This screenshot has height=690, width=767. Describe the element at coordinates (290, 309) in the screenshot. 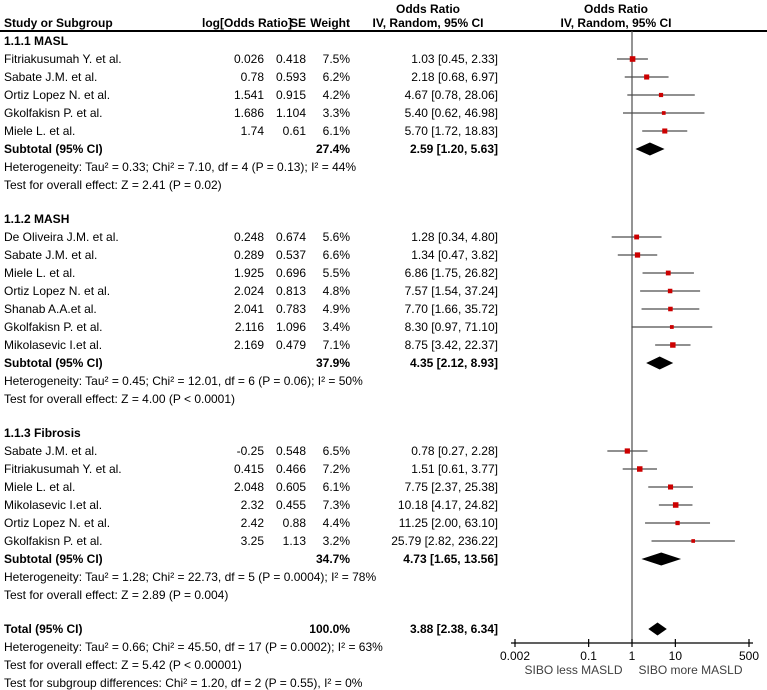

I see `standard-error-value: 0.783` at that location.